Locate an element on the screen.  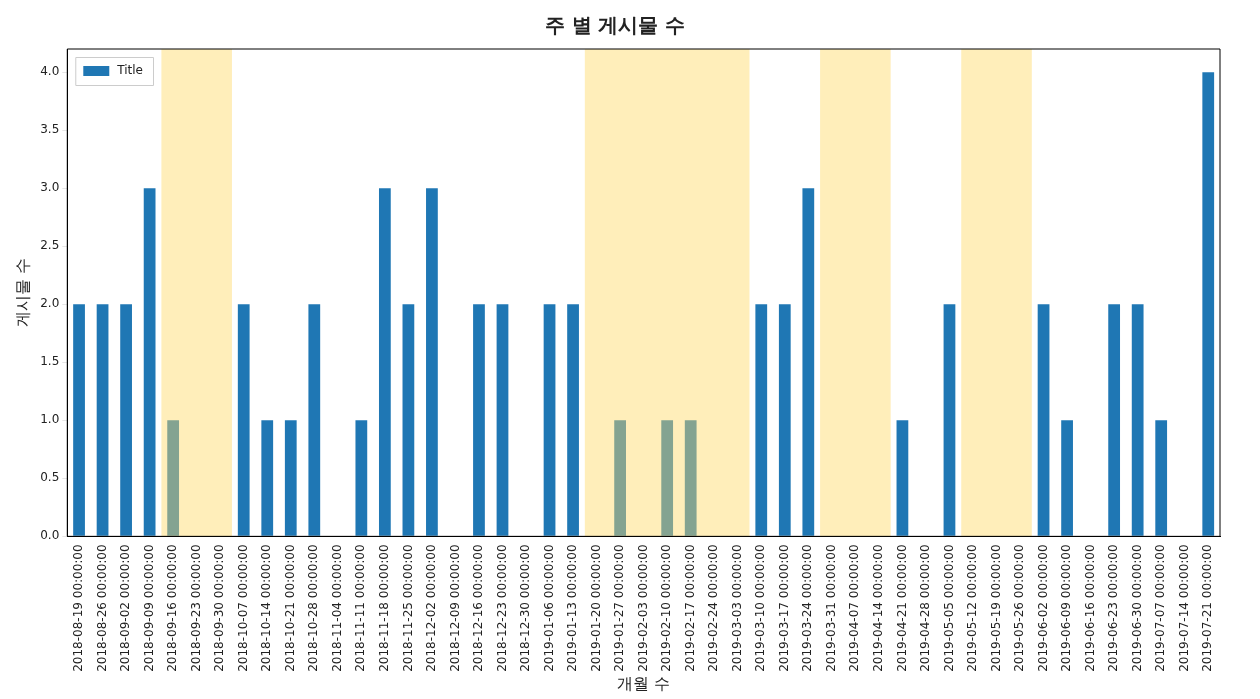
x-tick-label: 2018-11-04 00:00:00 is located at coordinates (336, 608).